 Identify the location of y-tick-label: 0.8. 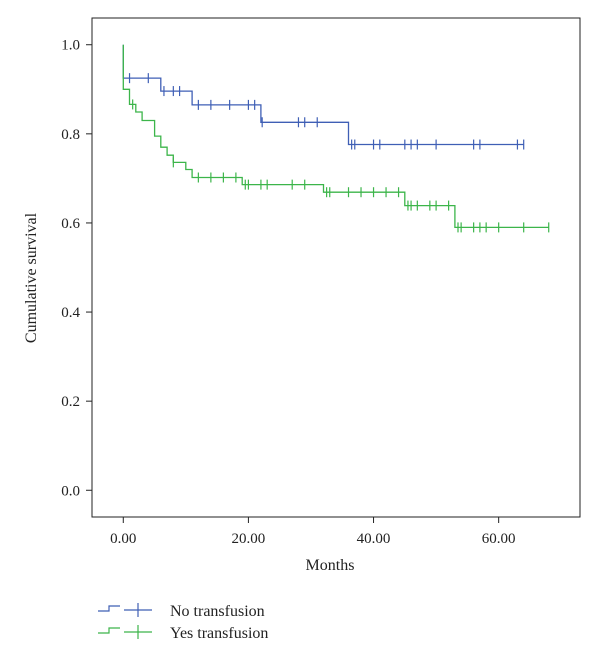
(70, 135).